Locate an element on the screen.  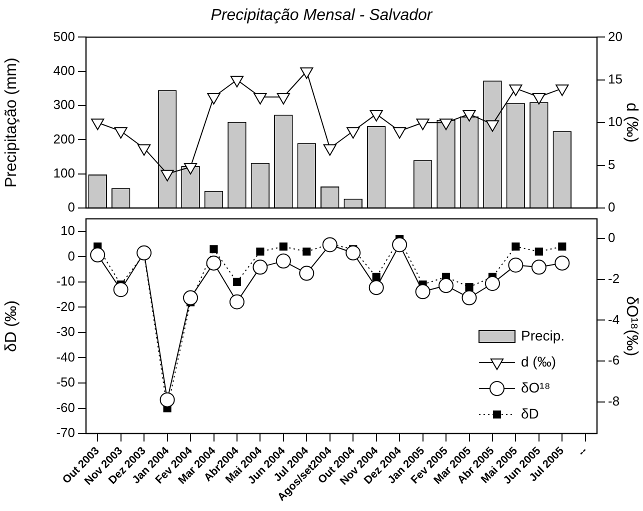
y2-tick-label: -8 is located at coordinates (614, 400).